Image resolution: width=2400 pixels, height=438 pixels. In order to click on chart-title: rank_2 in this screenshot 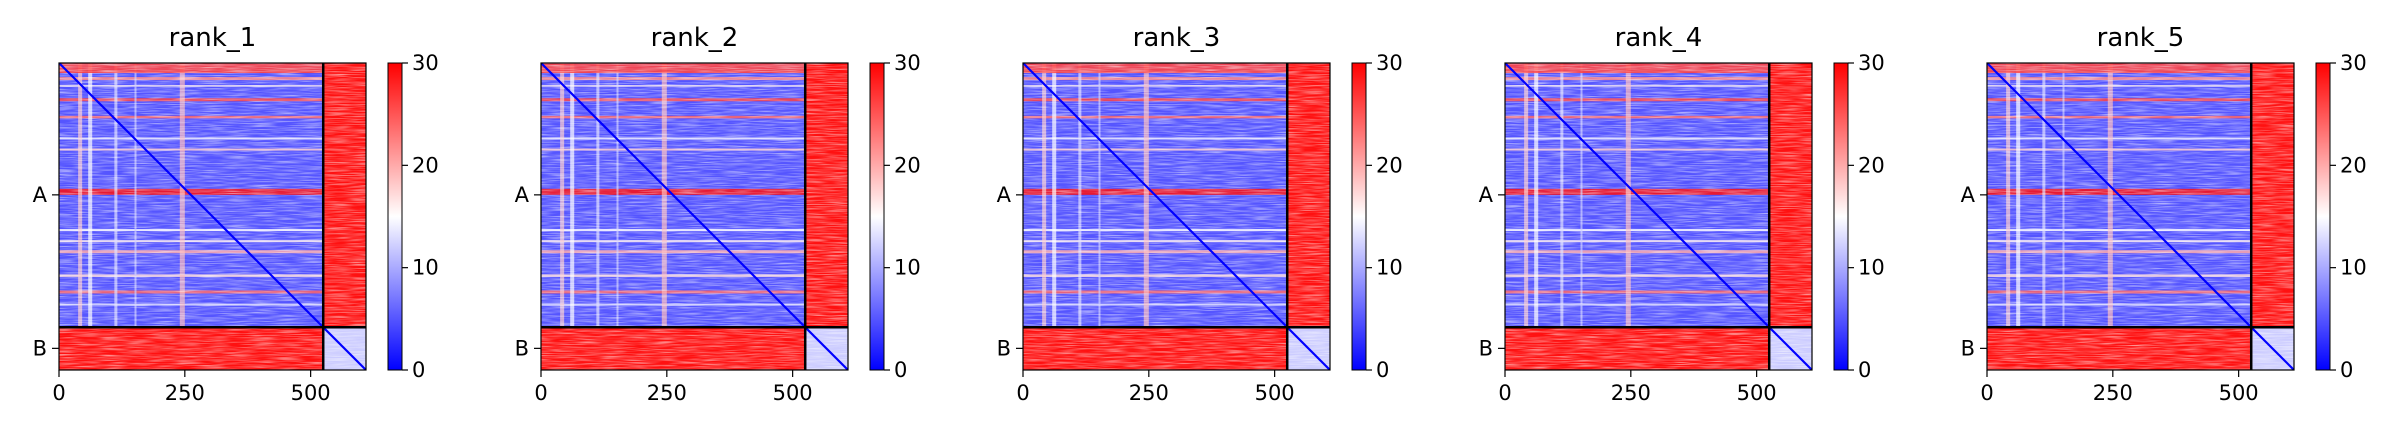, I will do `click(695, 38)`.